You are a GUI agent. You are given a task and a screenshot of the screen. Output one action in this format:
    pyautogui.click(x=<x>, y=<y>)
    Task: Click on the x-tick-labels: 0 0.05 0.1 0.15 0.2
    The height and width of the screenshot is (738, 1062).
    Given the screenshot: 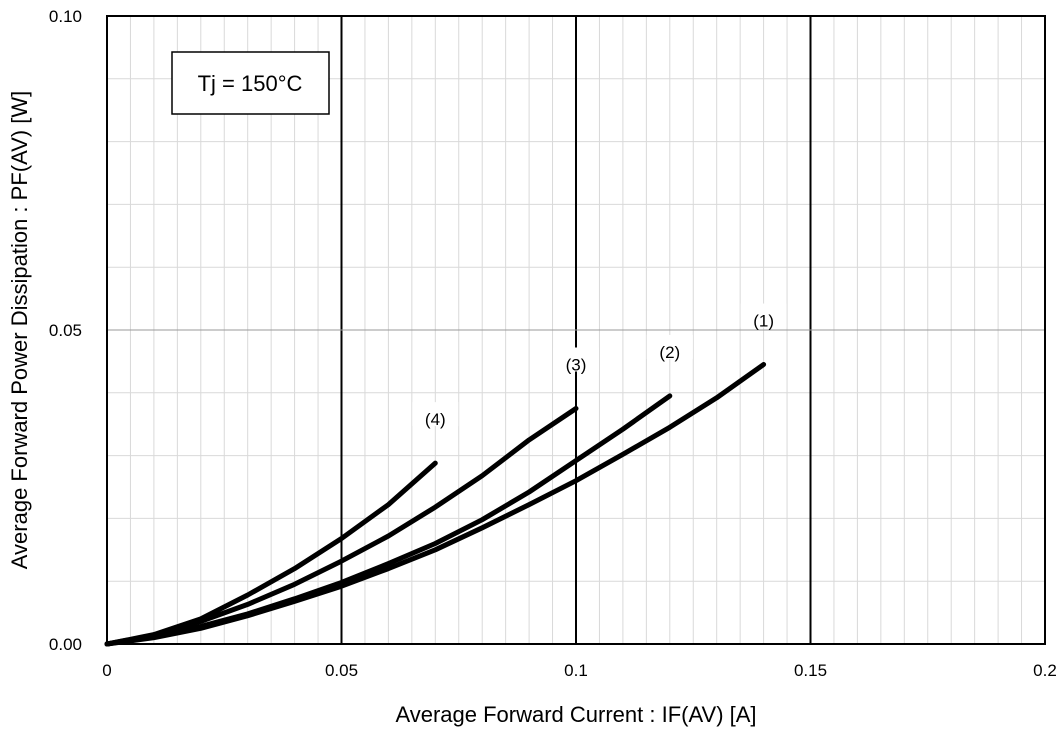 What is the action you would take?
    pyautogui.click(x=579, y=670)
    